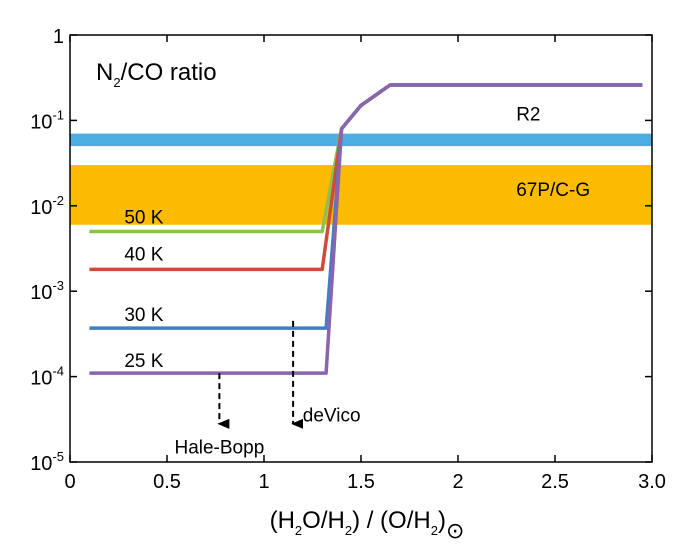 The height and width of the screenshot is (544, 690). I want to click on bands-layer, so click(361, 179).